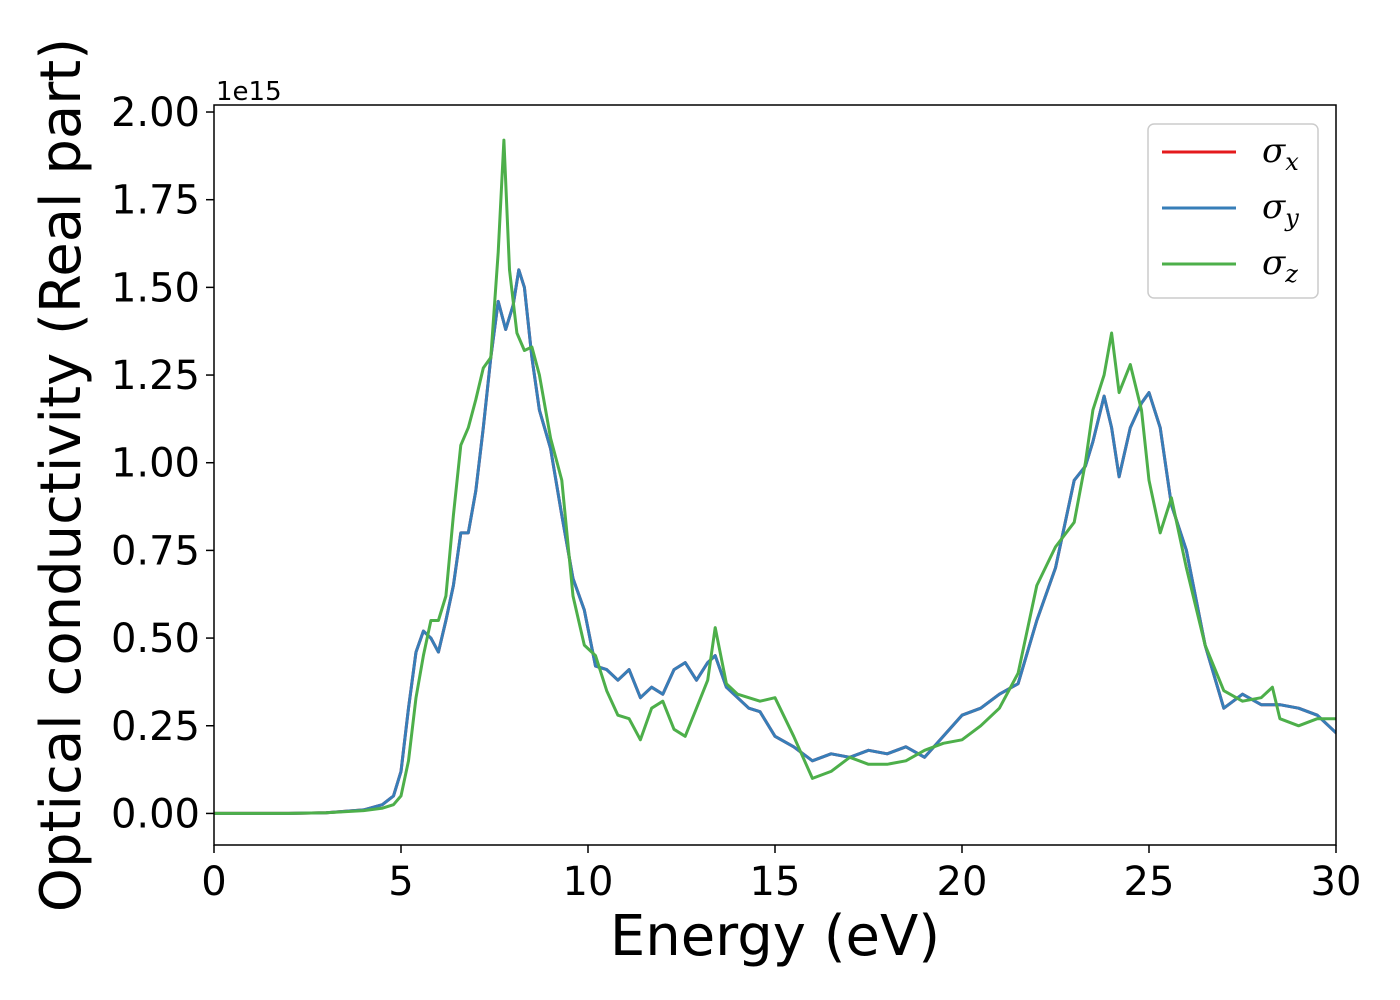 This screenshot has width=1400, height=1000. What do you see at coordinates (155, 727) in the screenshot?
I see `y-tick-label: 0.25` at bounding box center [155, 727].